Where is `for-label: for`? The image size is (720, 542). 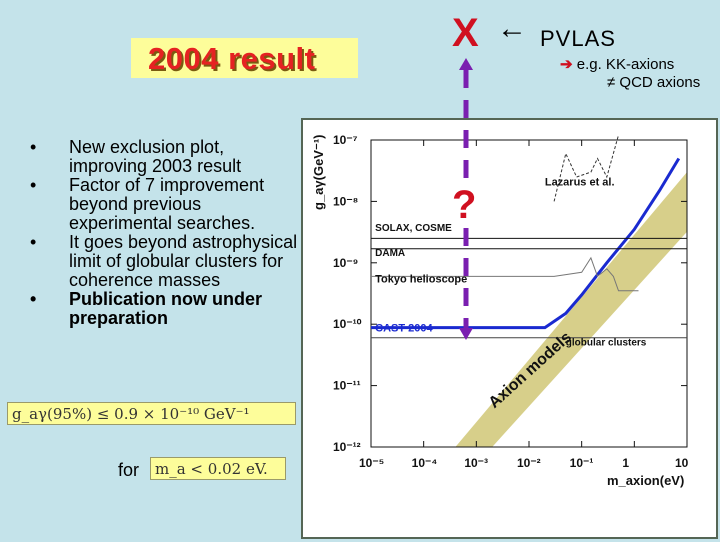
for-label: for is located at coordinates (129, 470).